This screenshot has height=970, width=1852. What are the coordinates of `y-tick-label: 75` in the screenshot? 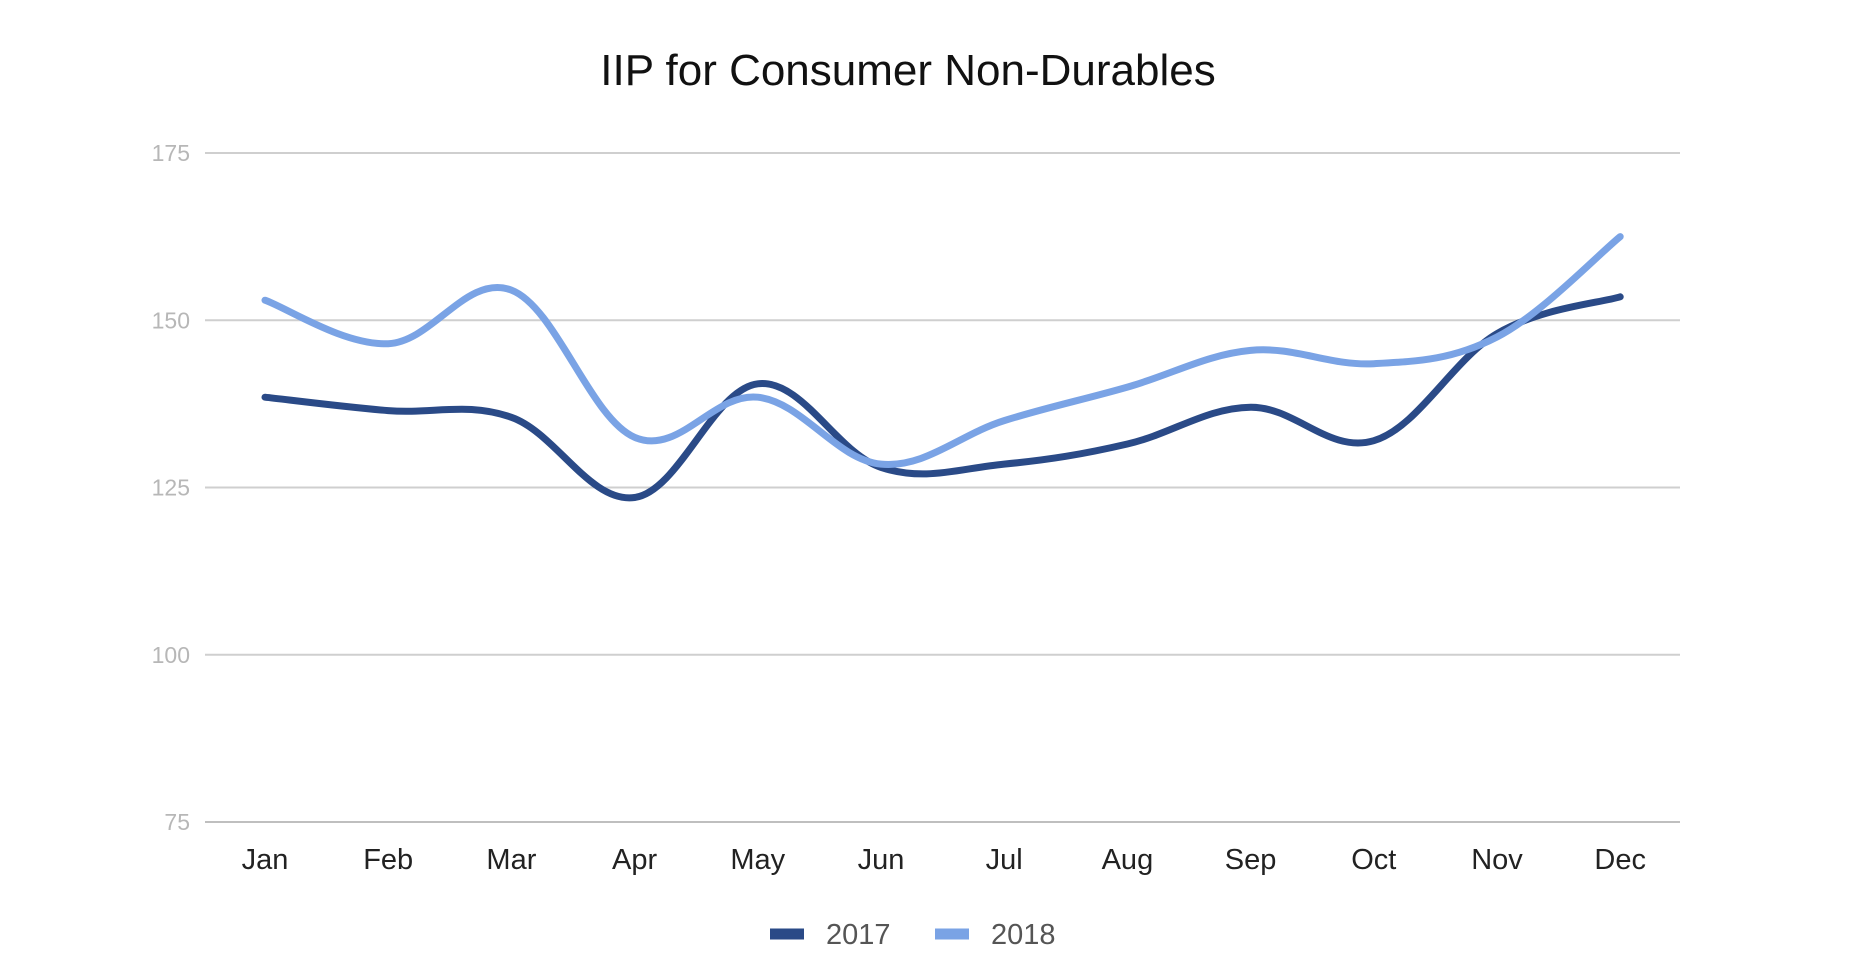 It's located at (177, 822).